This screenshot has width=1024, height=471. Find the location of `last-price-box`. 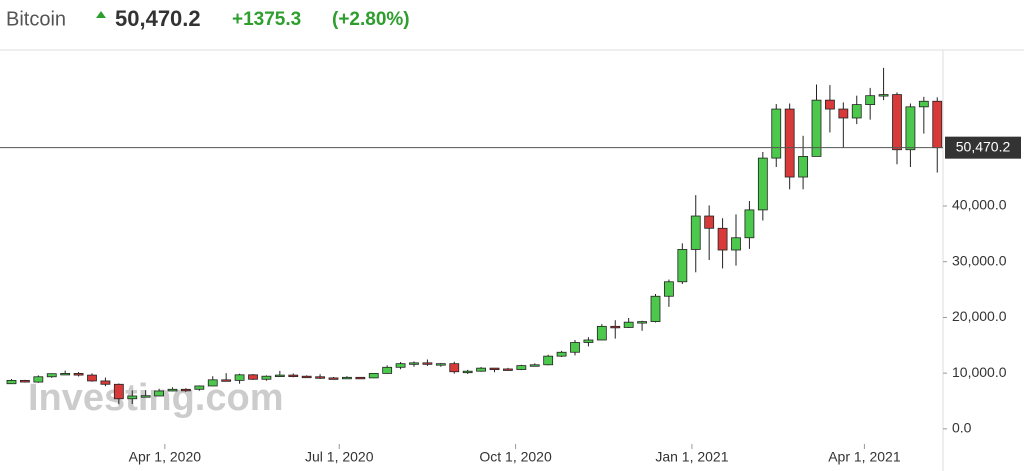

last-price-box is located at coordinates (983, 147).